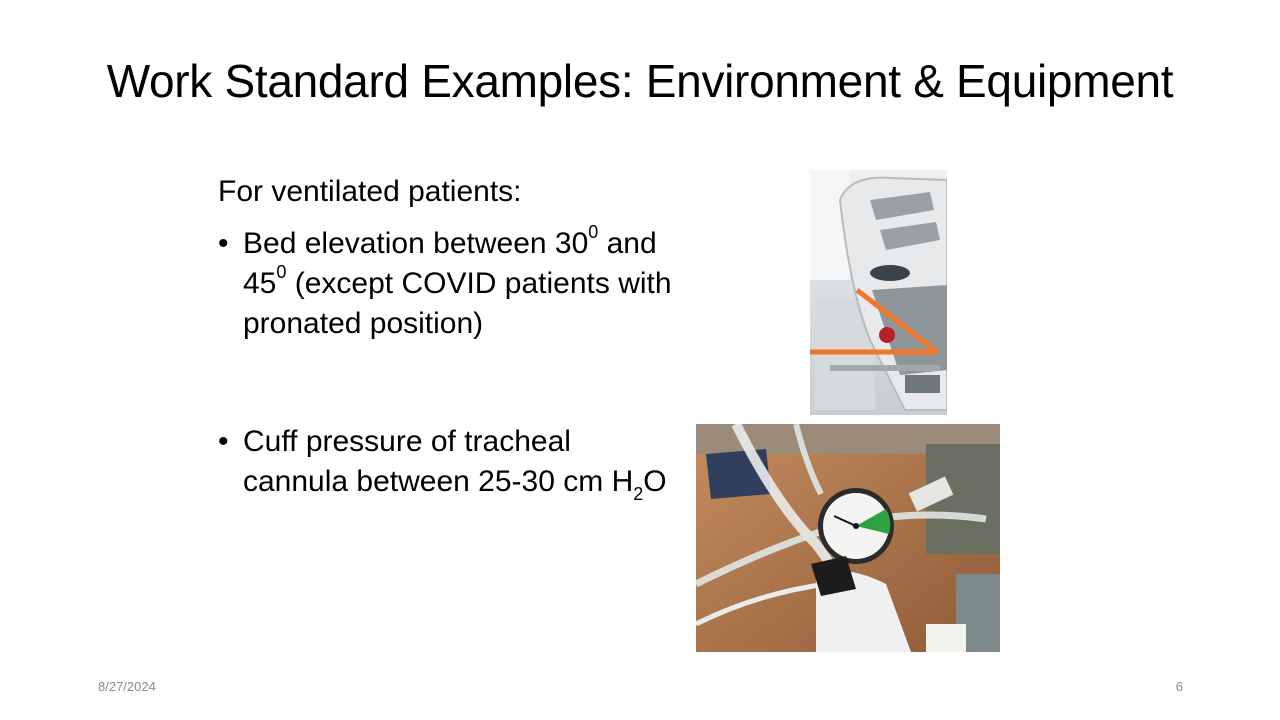 The height and width of the screenshot is (720, 1280). Describe the element at coordinates (450, 263) in the screenshot. I see `bullet1-text-b: and 45` at that location.